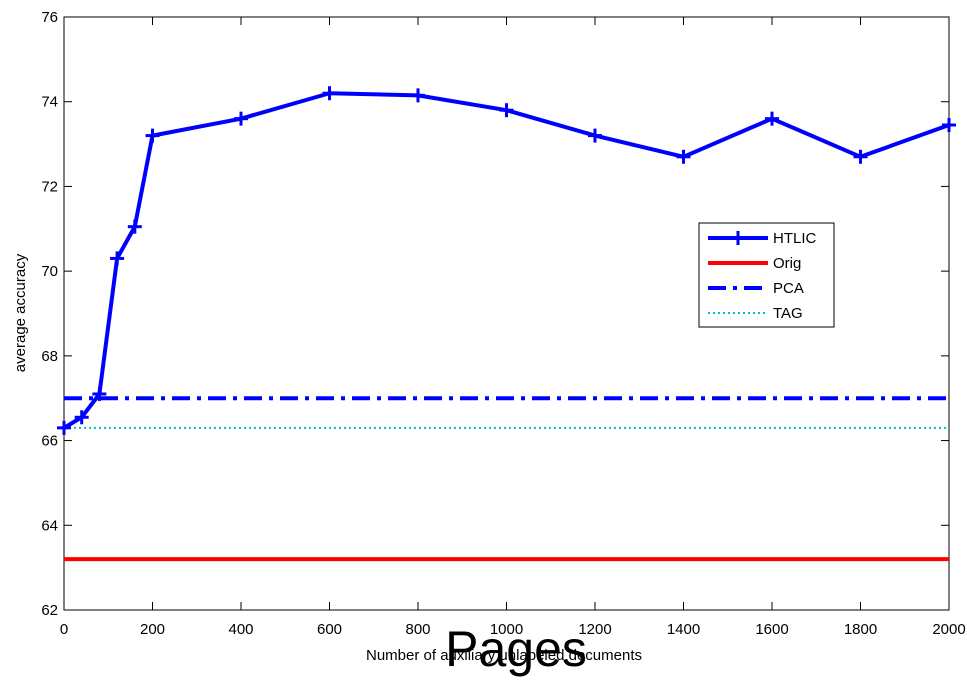 This screenshot has width=967, height=683. I want to click on legend-label: PCA, so click(788, 288).